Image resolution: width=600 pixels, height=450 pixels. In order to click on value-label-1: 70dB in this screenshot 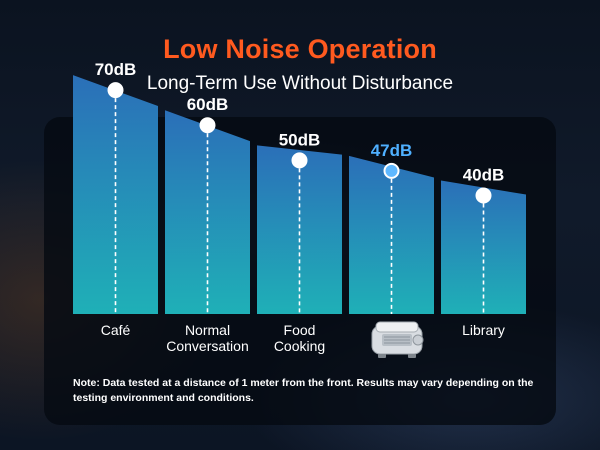, I will do `click(116, 69)`.